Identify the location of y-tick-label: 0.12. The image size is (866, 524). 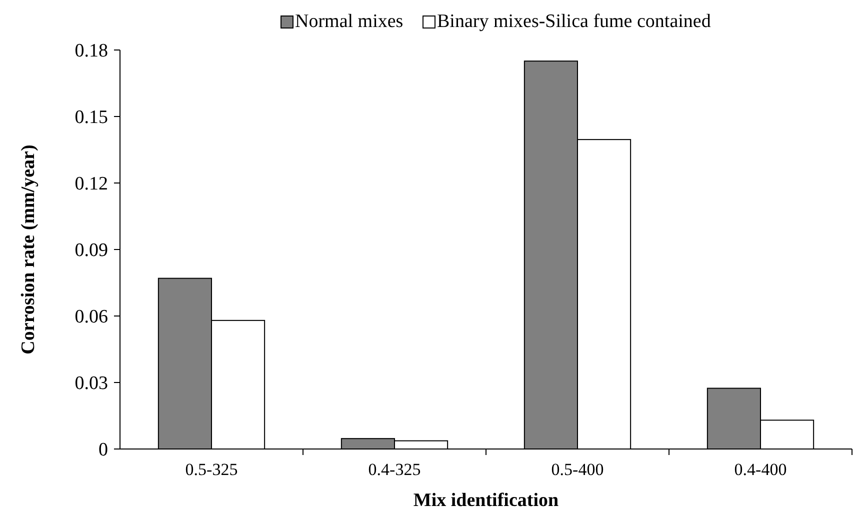
(91, 184).